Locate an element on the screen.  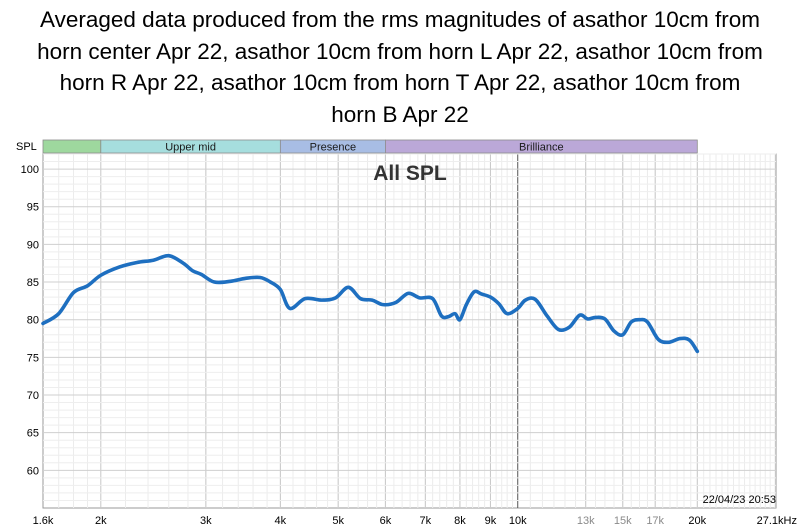
y-tick-label: 95 is located at coordinates (33, 208).